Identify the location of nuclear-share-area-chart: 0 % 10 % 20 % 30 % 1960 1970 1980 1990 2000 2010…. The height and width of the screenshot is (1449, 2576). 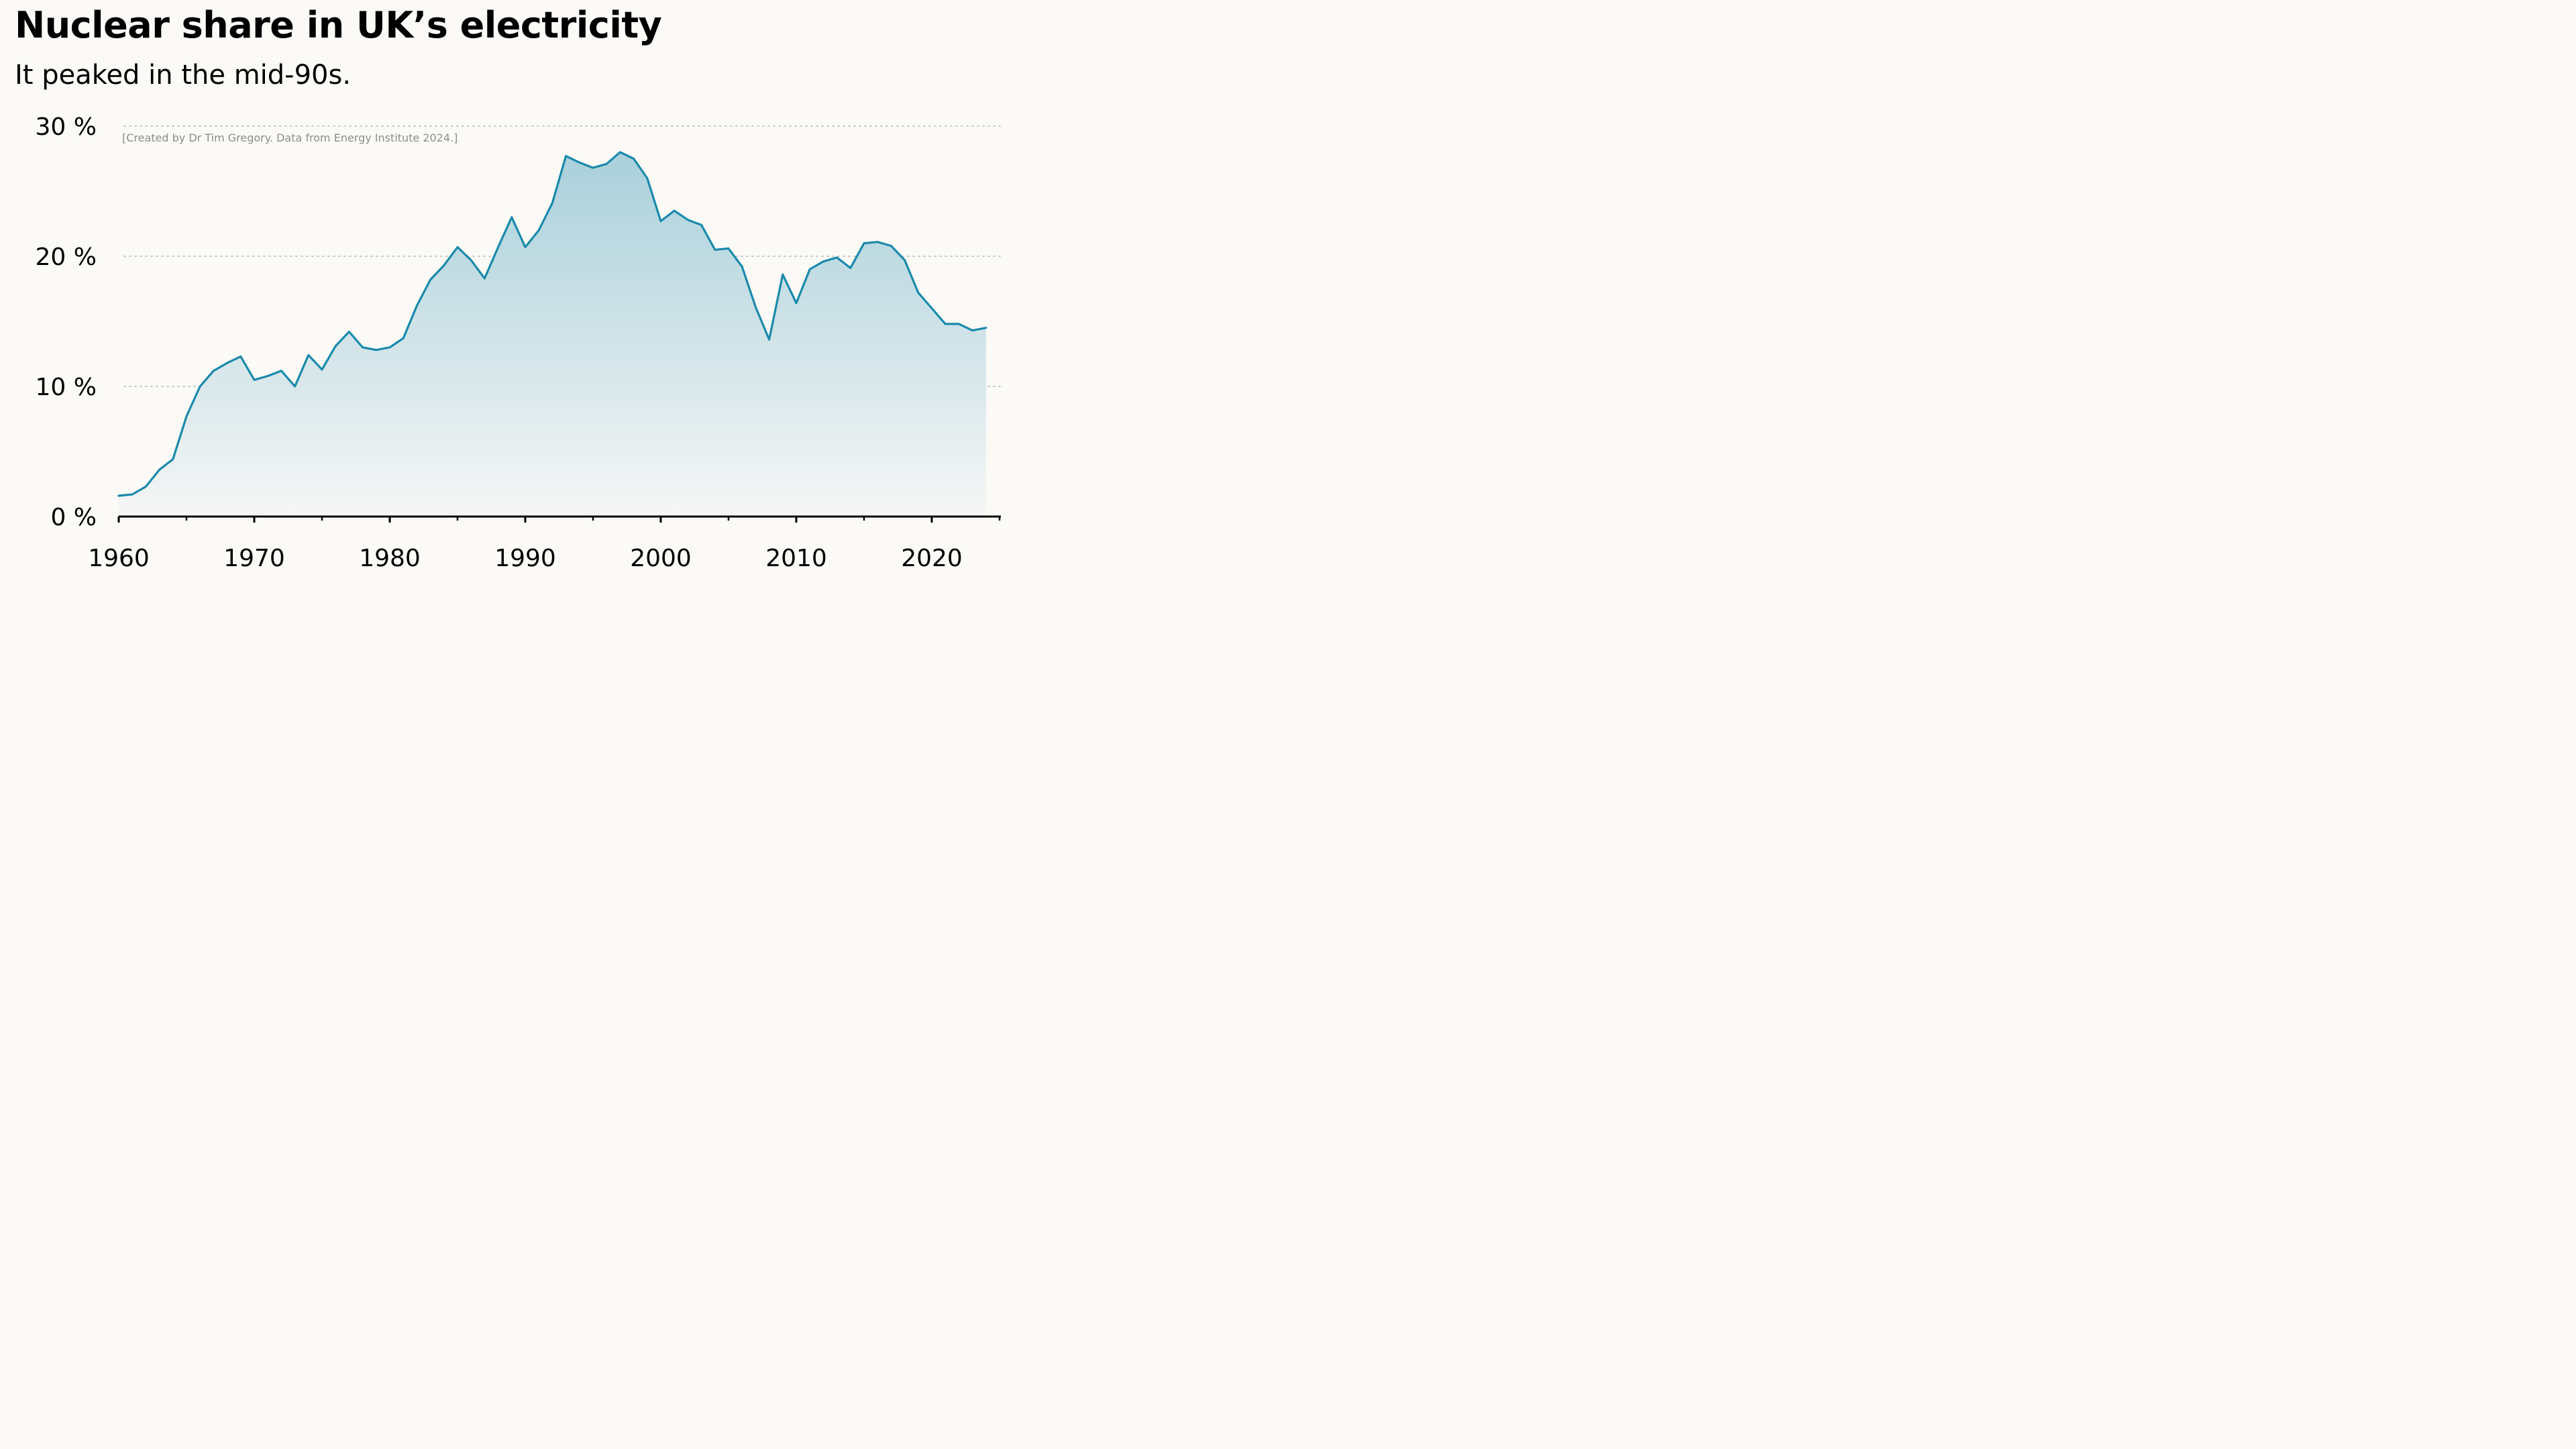
(519, 342).